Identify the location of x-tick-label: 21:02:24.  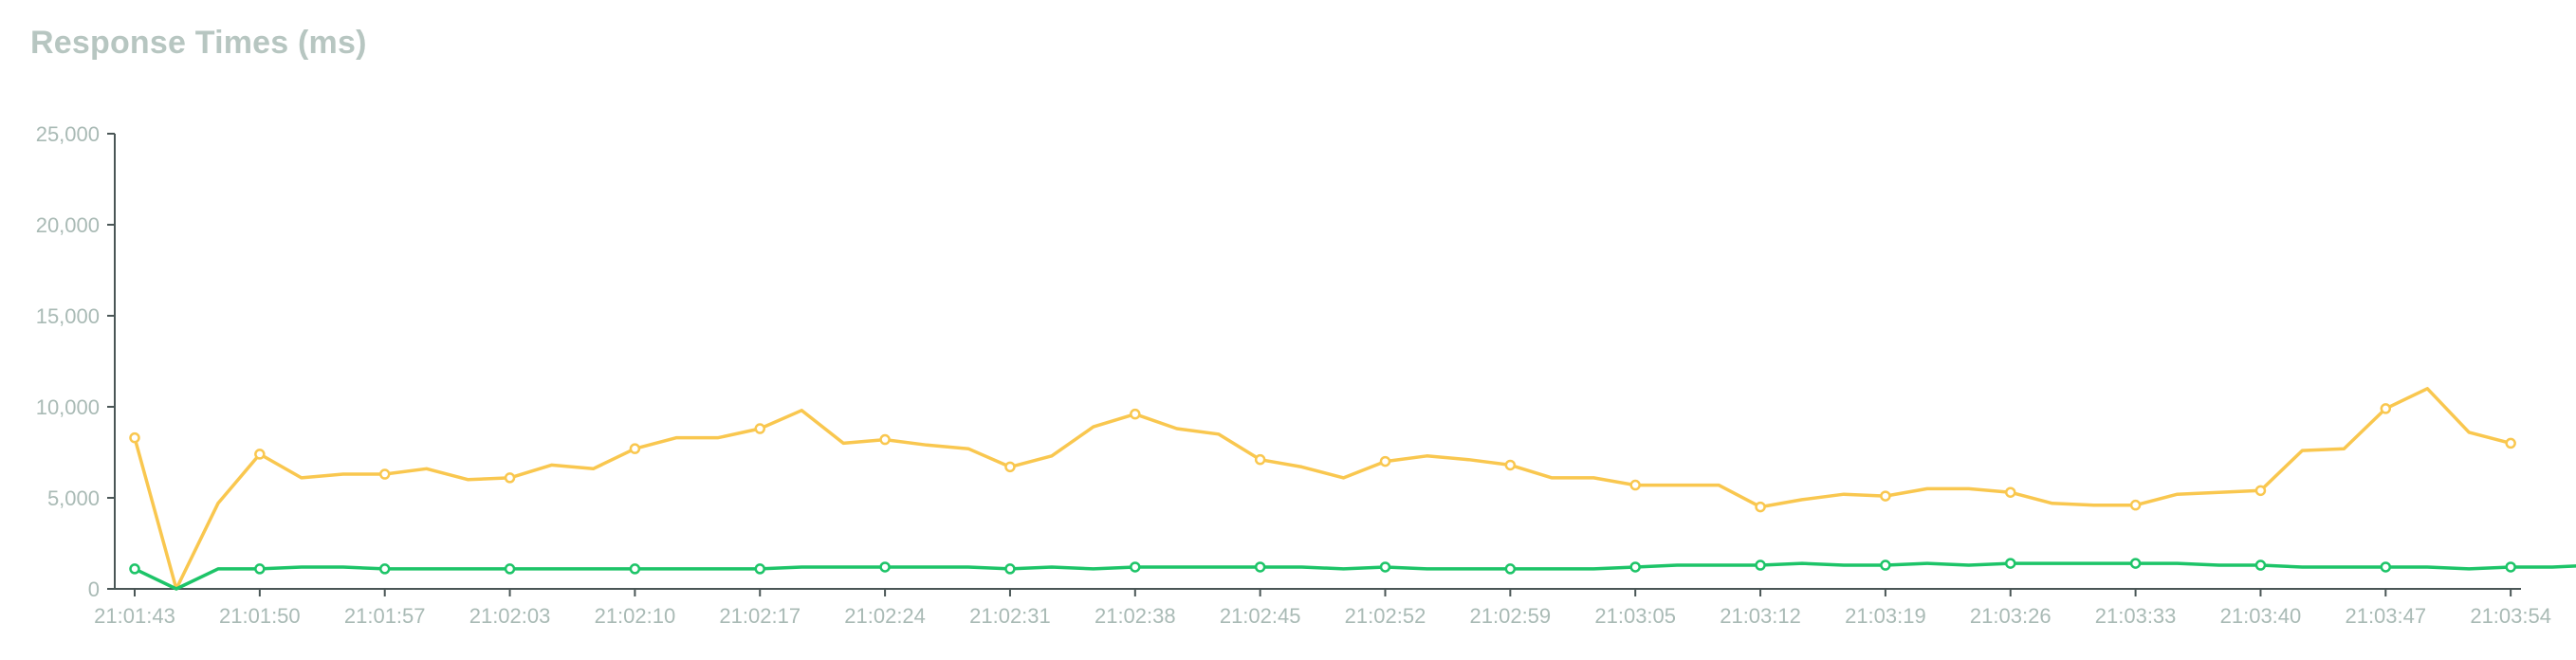
(885, 616).